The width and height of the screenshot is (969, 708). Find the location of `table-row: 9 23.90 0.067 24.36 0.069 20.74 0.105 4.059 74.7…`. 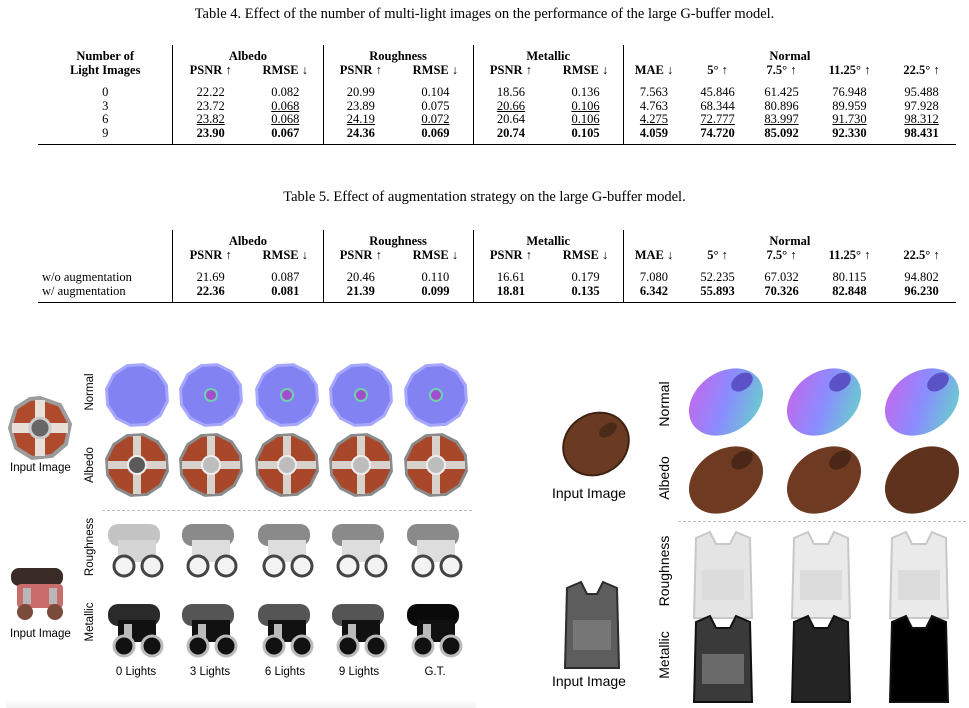

table-row: 9 23.90 0.067 24.36 0.069 20.74 0.105 4.059 74.7… is located at coordinates (497, 135).